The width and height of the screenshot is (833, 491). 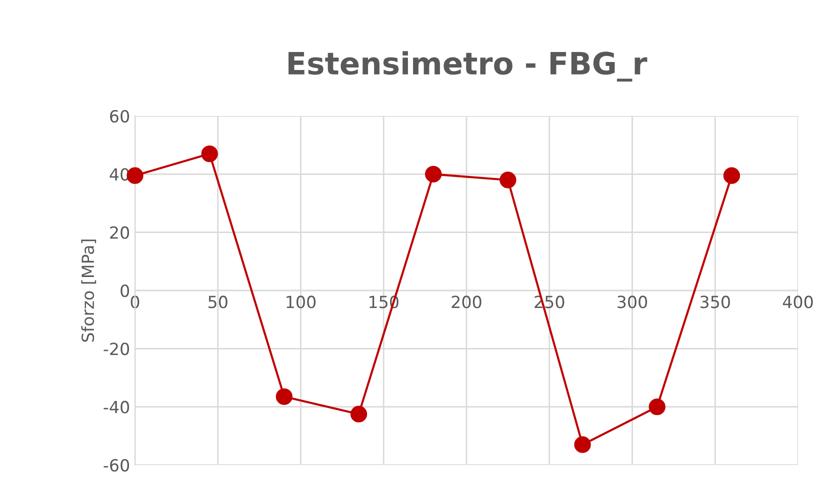 What do you see at coordinates (88, 291) in the screenshot?
I see `y-axis-title: Sforzo [MPa]` at bounding box center [88, 291].